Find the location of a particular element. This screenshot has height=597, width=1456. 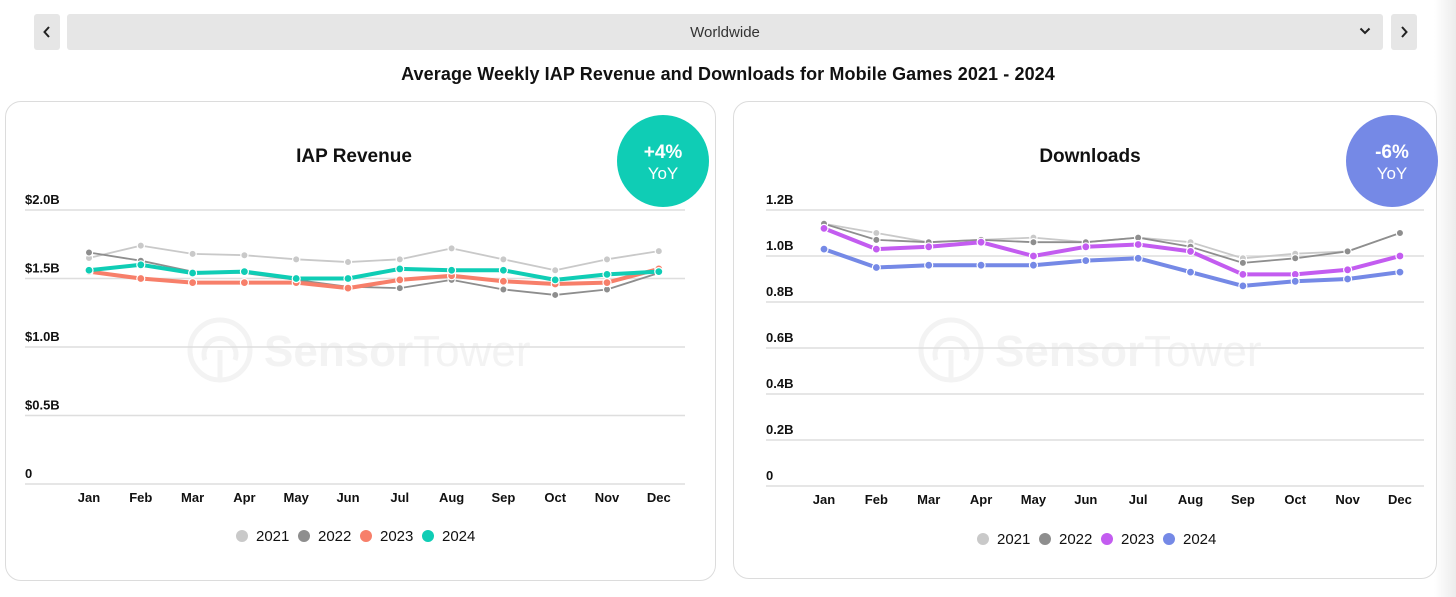

chevron-down-icon is located at coordinates (1365, 31).